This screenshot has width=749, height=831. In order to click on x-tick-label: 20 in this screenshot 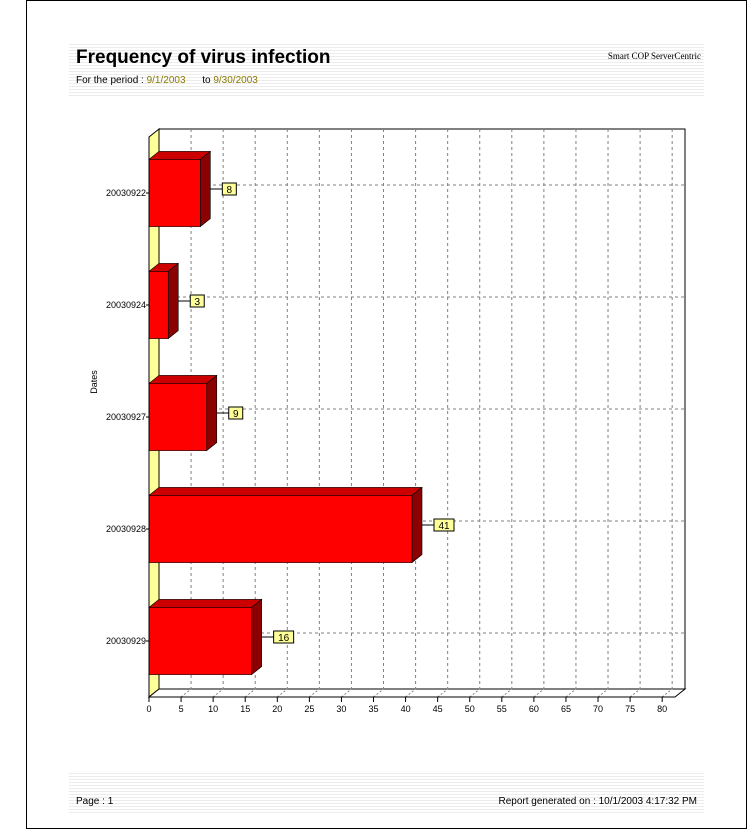, I will do `click(277, 709)`.